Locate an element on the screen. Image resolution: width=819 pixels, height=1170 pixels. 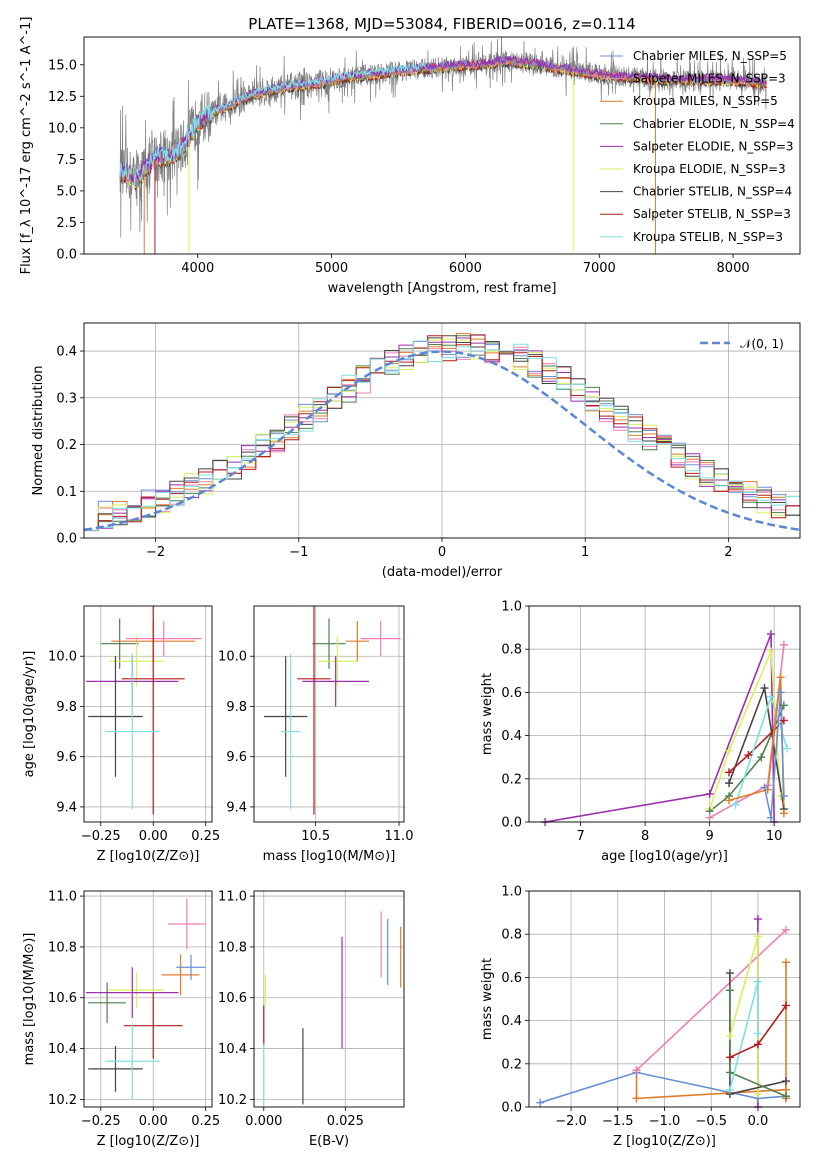
y-tick-label: 10.6 is located at coordinates (232, 998).